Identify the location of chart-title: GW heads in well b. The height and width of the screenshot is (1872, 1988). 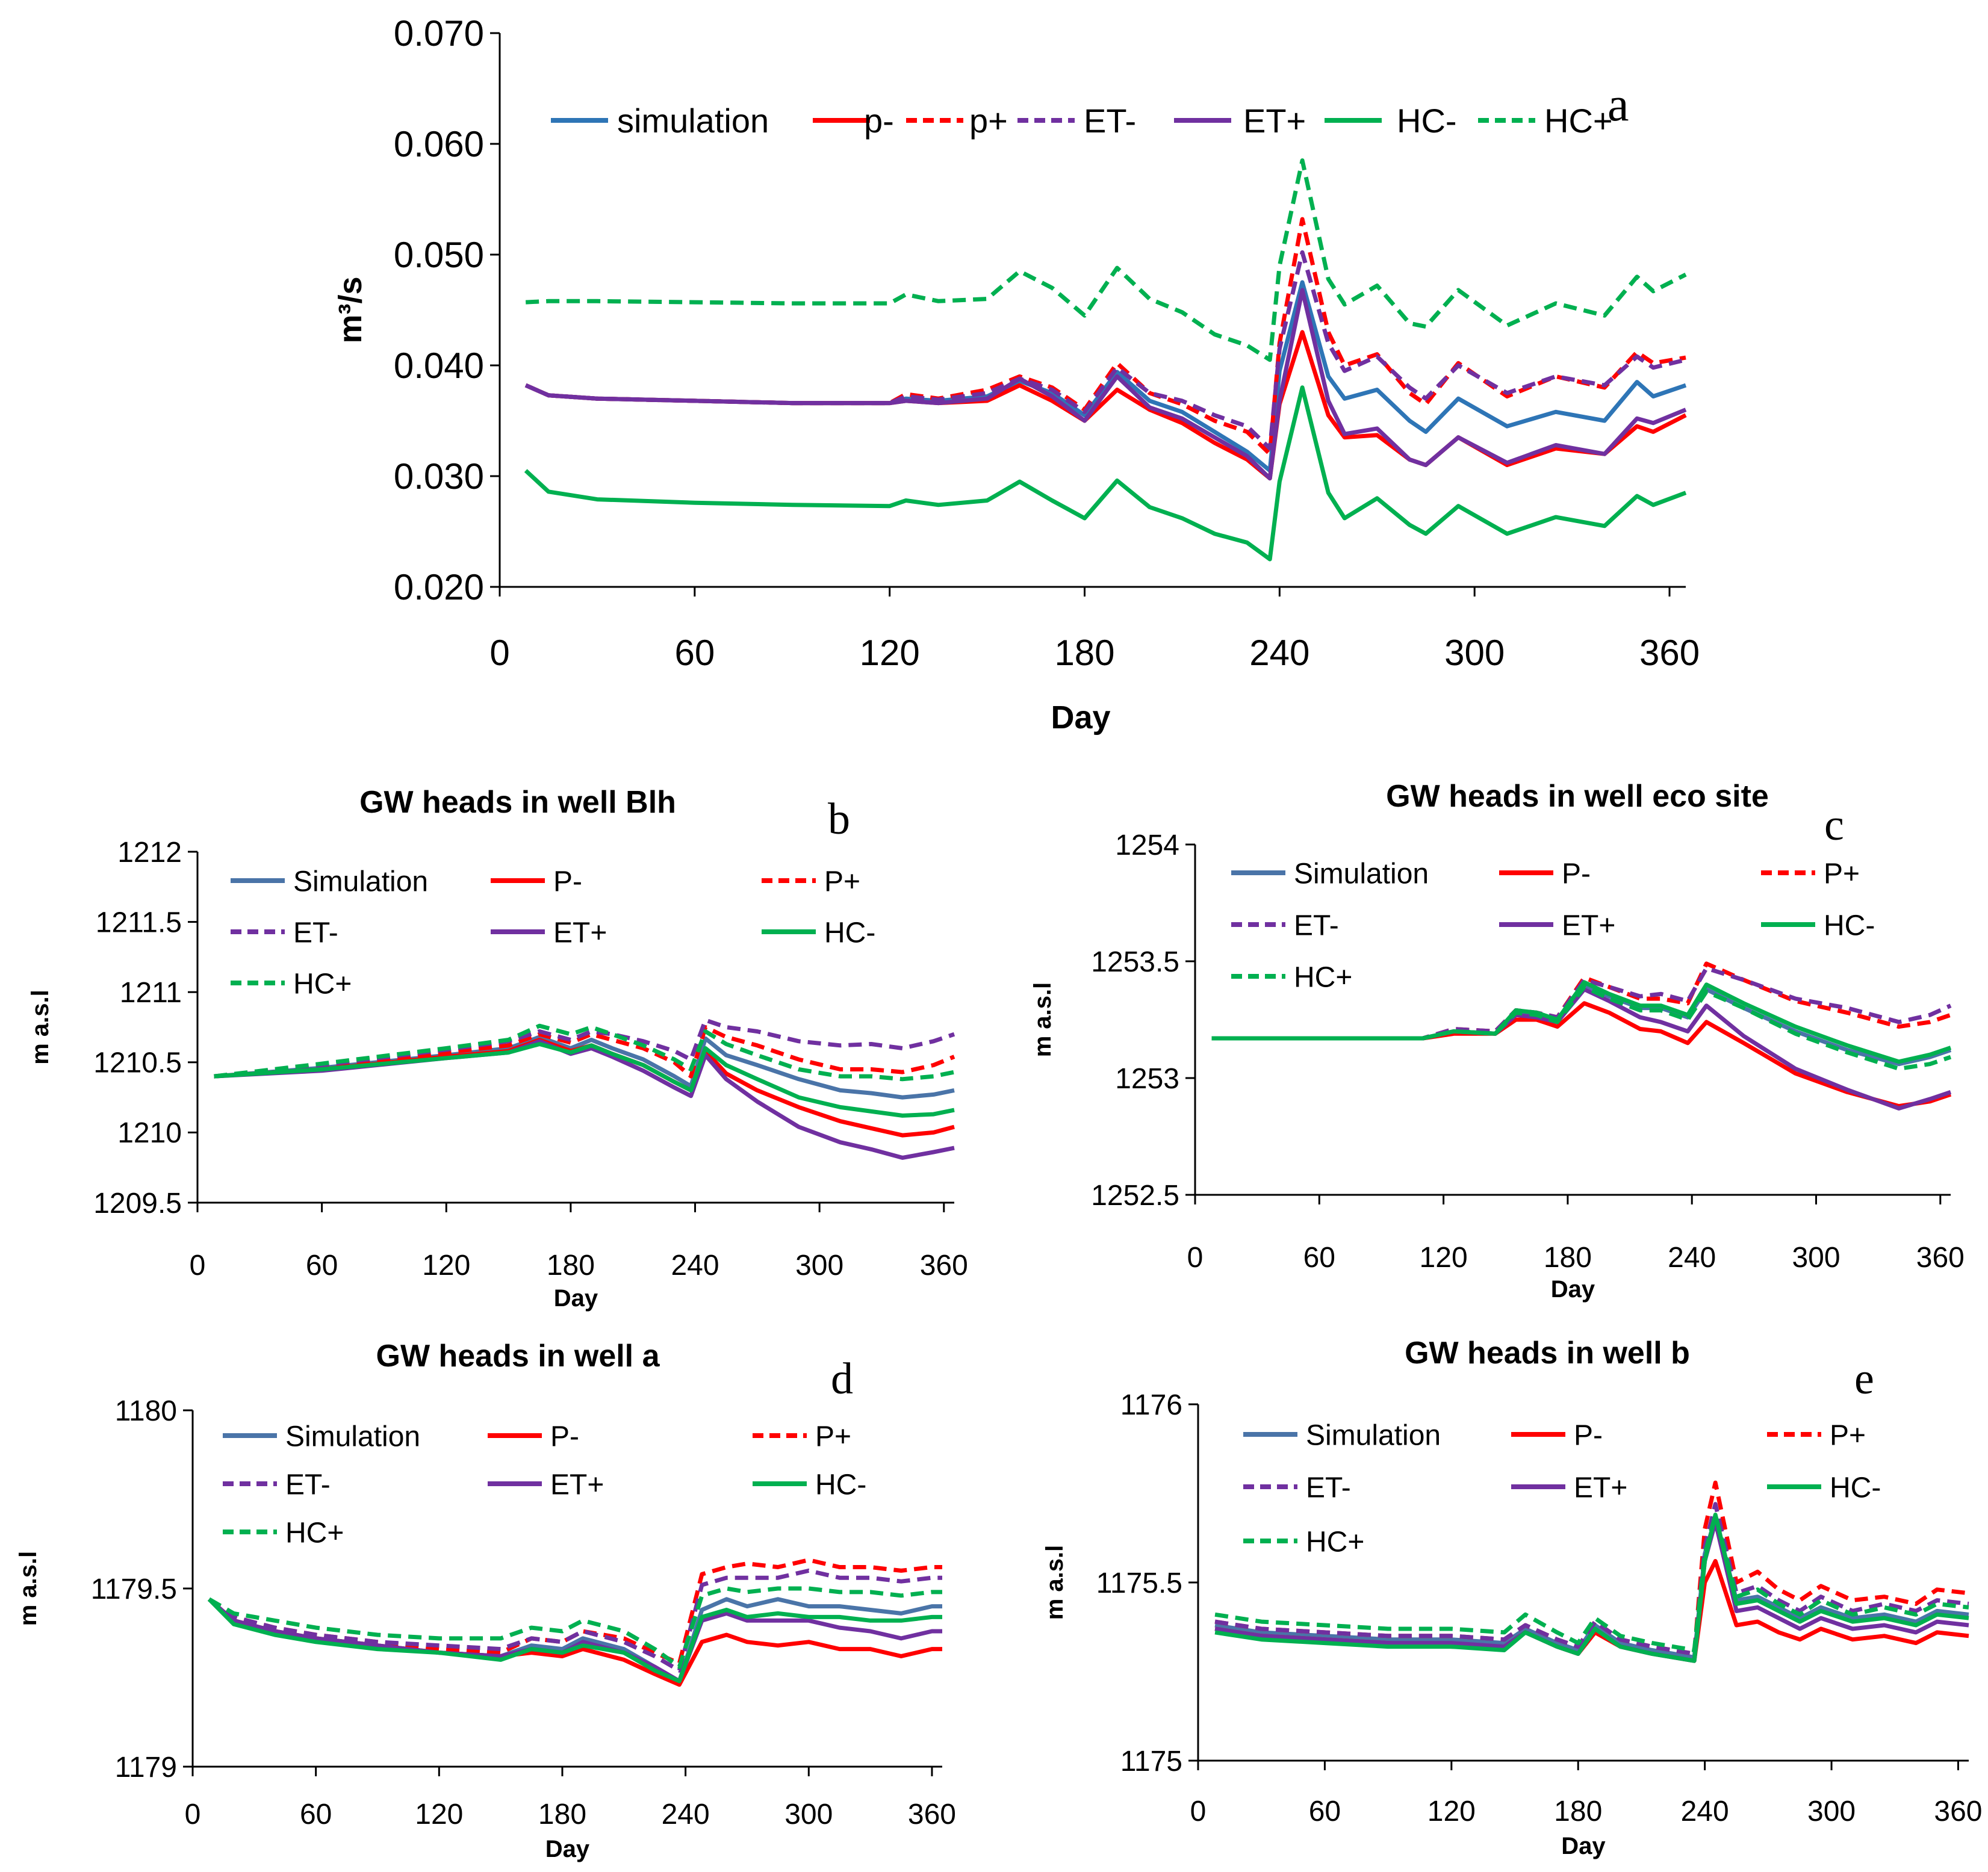
(1547, 1354).